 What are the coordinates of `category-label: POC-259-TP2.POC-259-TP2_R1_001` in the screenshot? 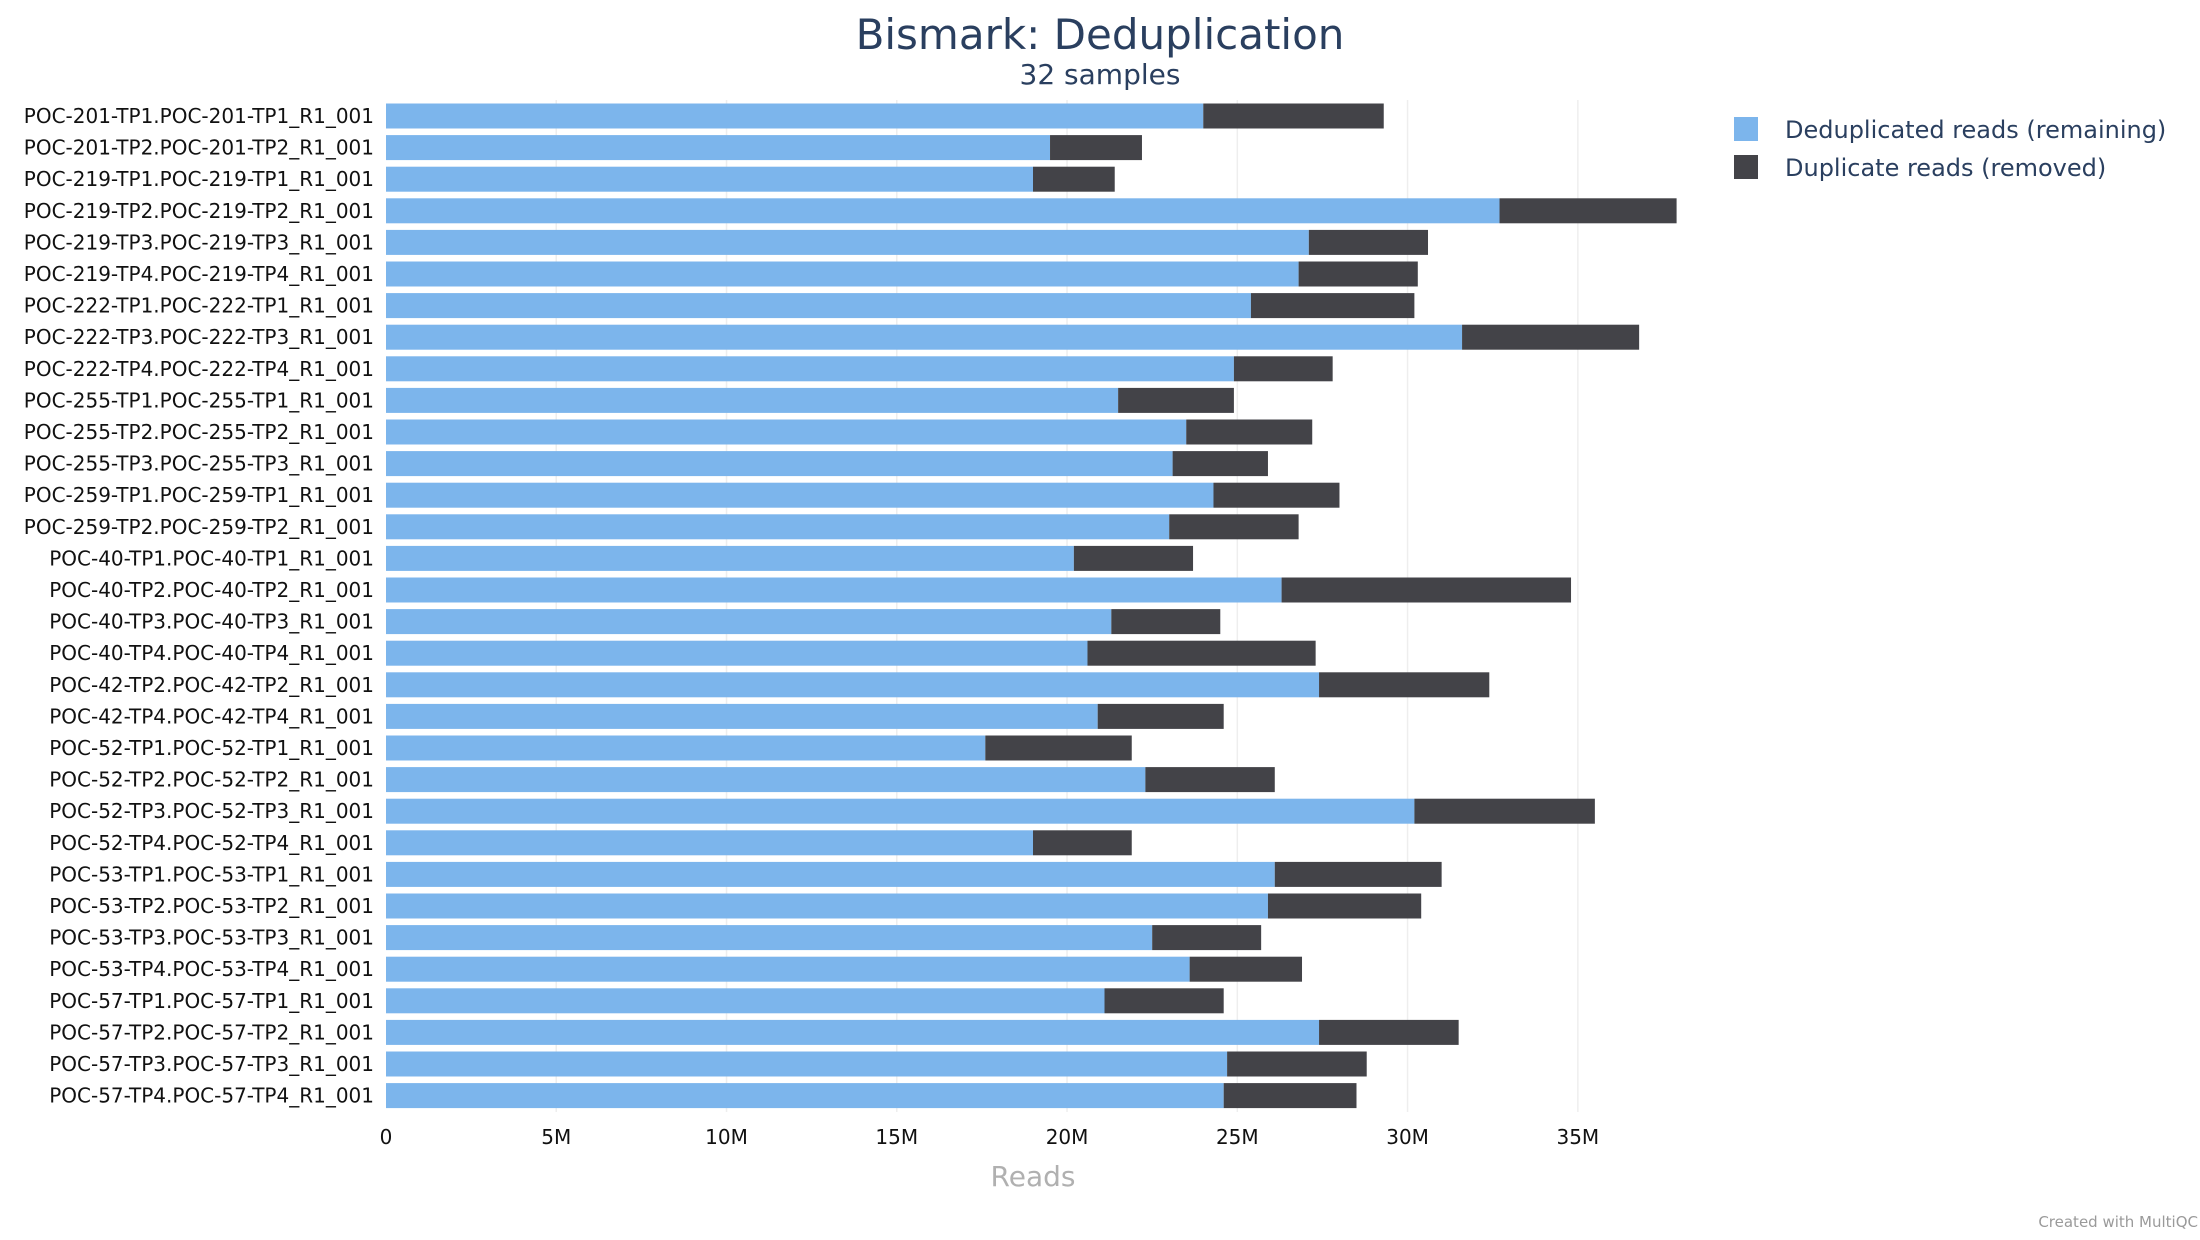 It's located at (199, 527).